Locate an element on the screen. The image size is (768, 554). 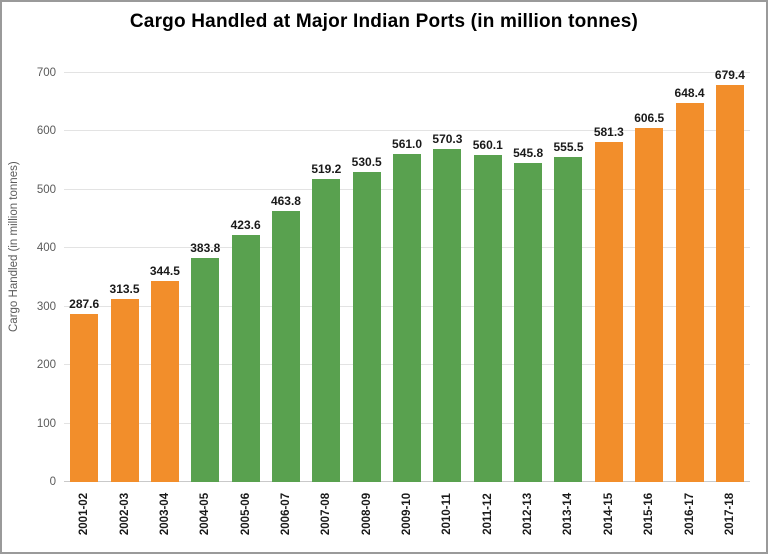
y-tick-label: 600 is located at coordinates (46, 131).